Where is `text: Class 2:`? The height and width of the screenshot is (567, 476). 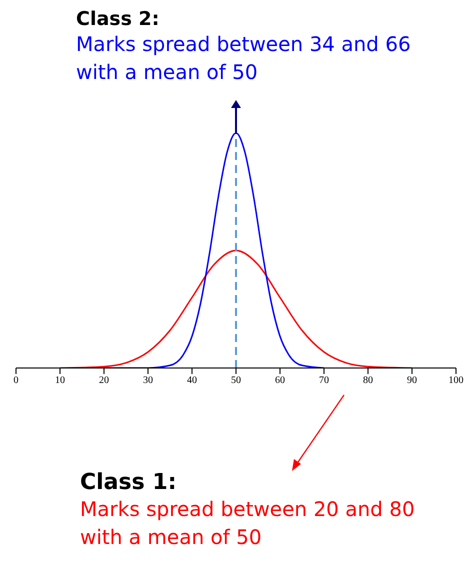 text: Class 2: is located at coordinates (118, 19).